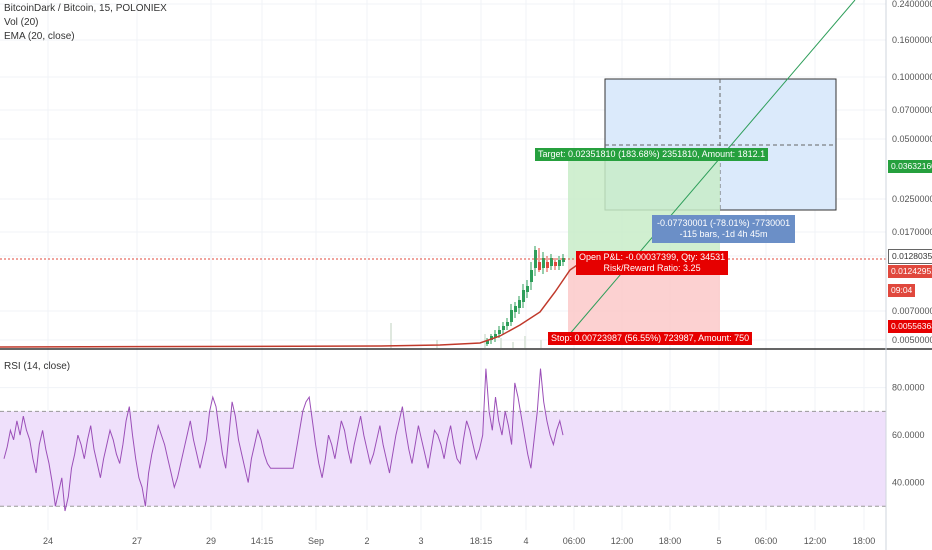  What do you see at coordinates (211, 541) in the screenshot?
I see `time-tick-label: 29` at bounding box center [211, 541].